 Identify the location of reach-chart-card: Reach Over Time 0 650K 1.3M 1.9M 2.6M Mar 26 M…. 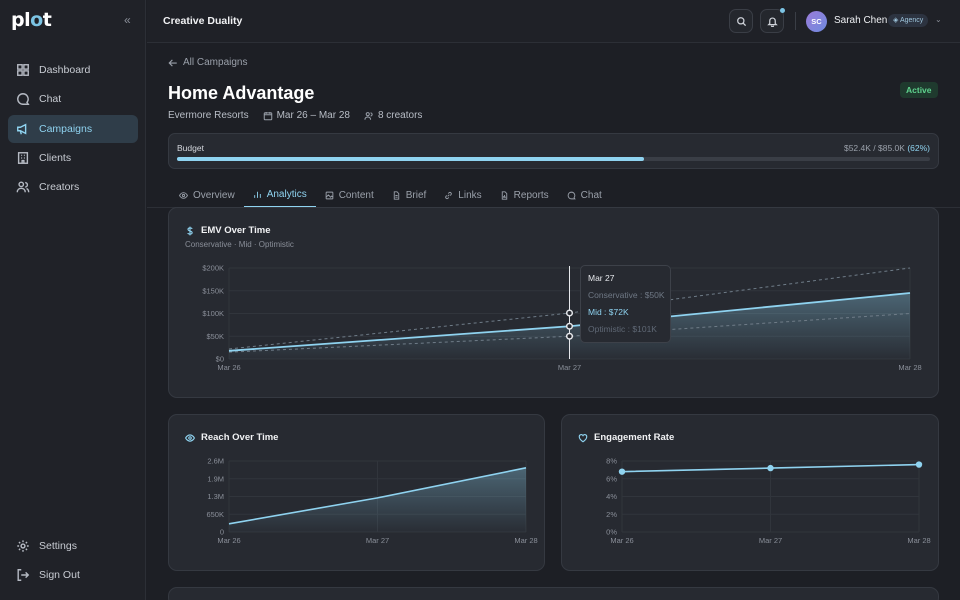
(356, 492).